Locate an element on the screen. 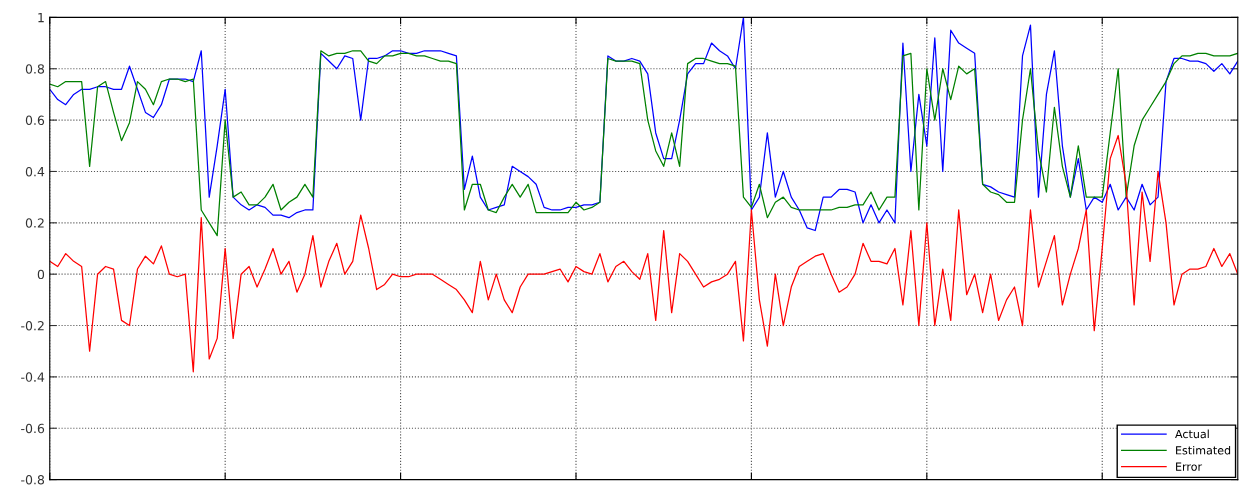 The image size is (1244, 497). y-tick-label: -0.6 is located at coordinates (33, 428).